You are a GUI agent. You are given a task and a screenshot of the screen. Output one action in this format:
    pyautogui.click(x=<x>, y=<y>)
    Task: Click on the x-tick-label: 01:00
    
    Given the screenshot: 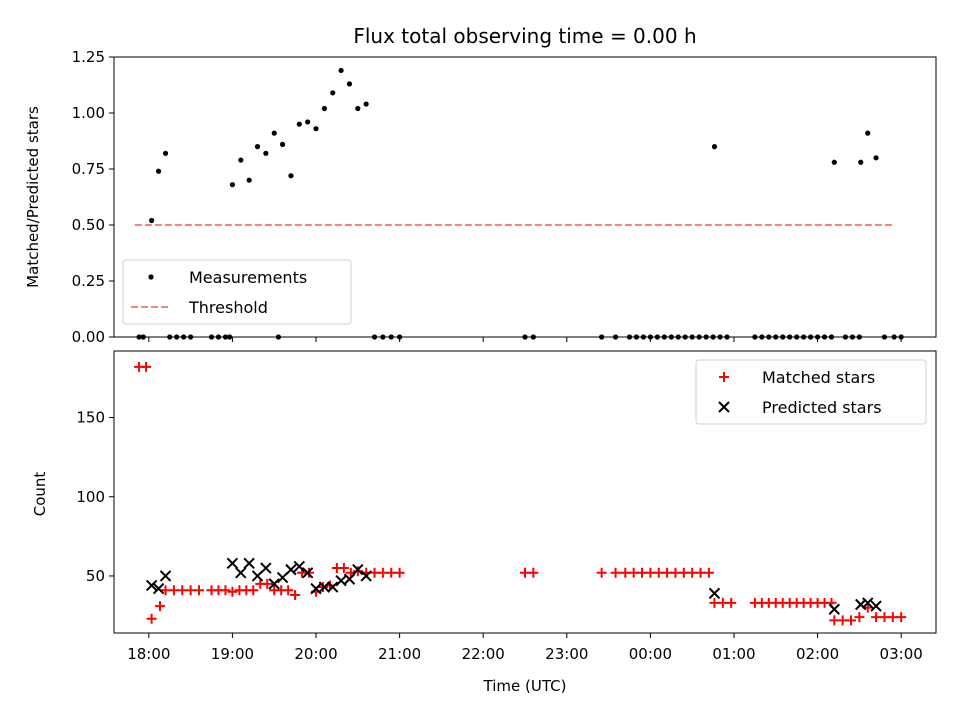 What is the action you would take?
    pyautogui.click(x=733, y=654)
    